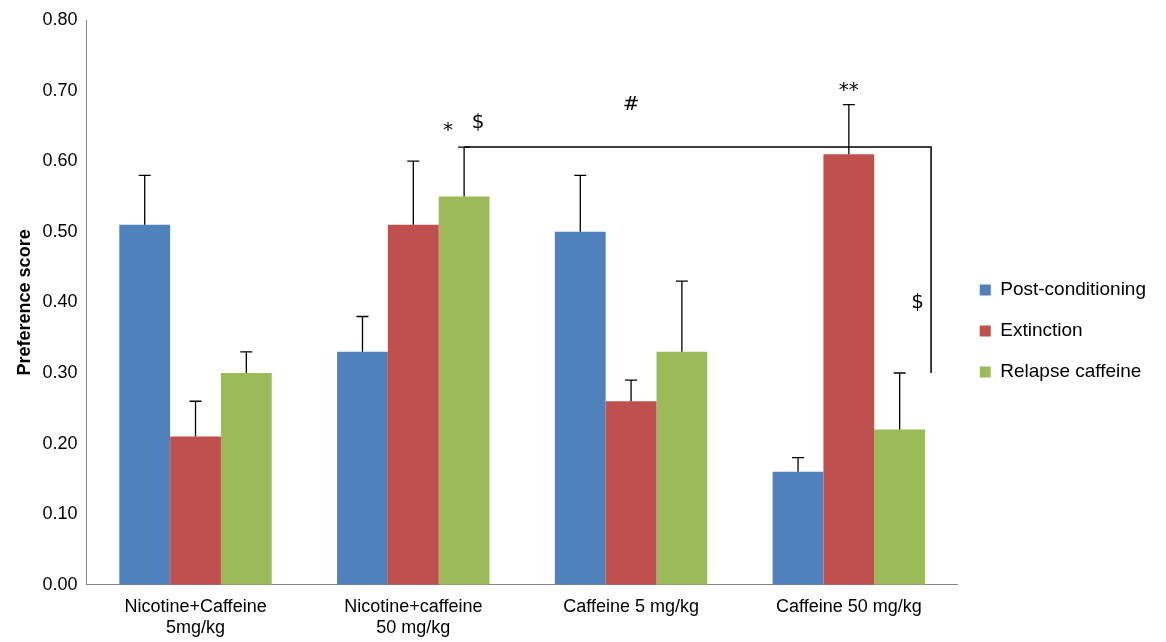  Describe the element at coordinates (631, 103) in the screenshot. I see `annotation: #` at that location.